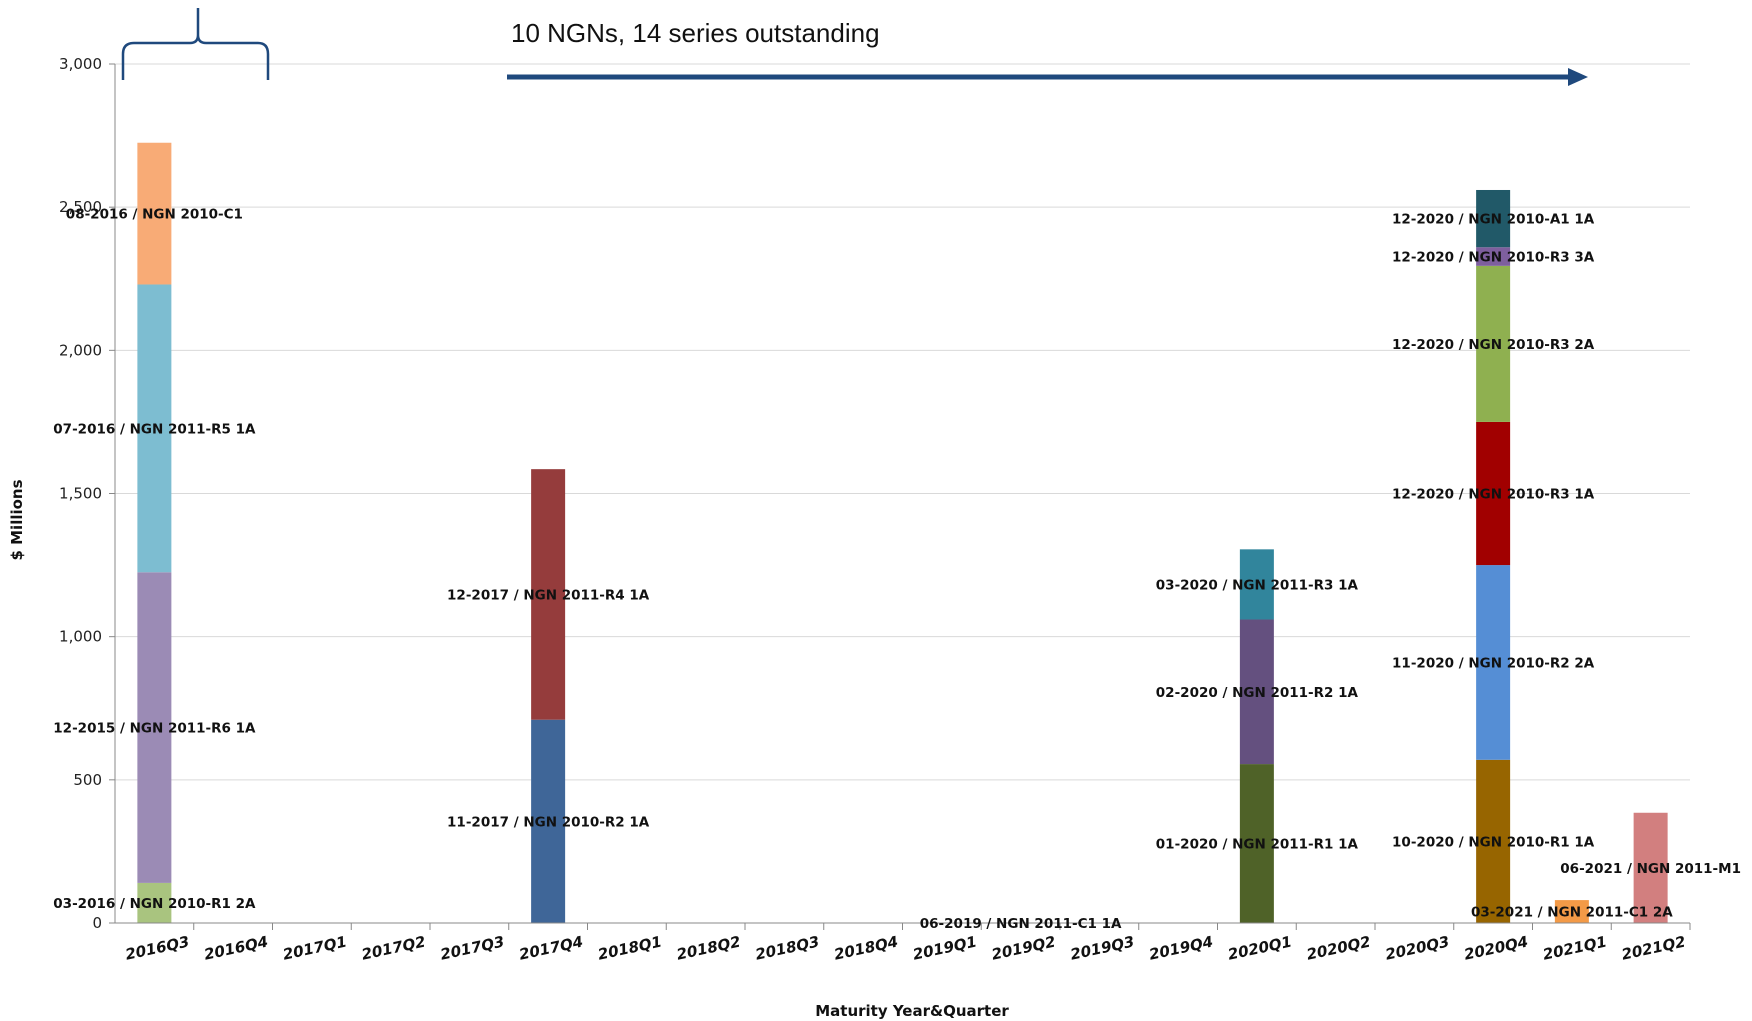 The height and width of the screenshot is (1021, 1752). What do you see at coordinates (1574, 948) in the screenshot?
I see `x-tick-label: 2021Q1` at bounding box center [1574, 948].